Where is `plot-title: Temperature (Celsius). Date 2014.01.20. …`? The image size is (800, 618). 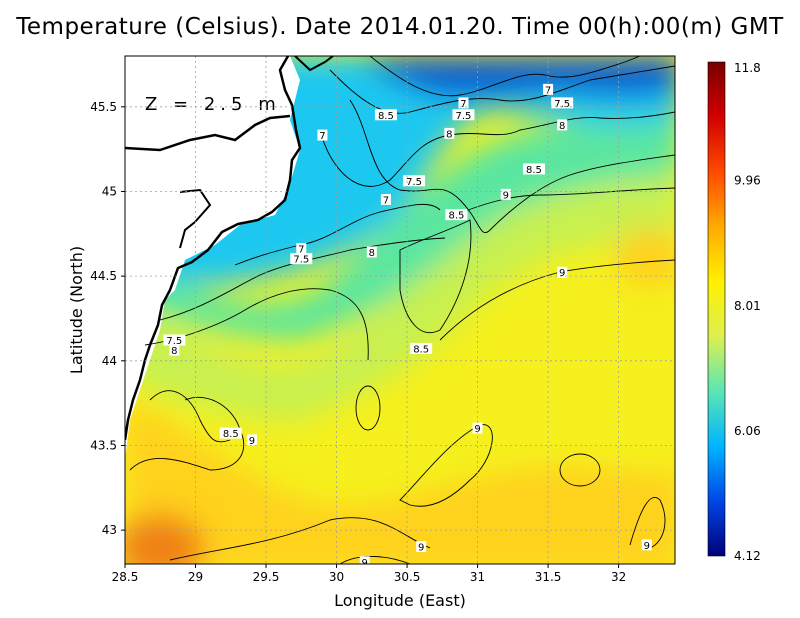
plot-title: Temperature (Celsius). Date 2014.01.20. … is located at coordinates (400, 27).